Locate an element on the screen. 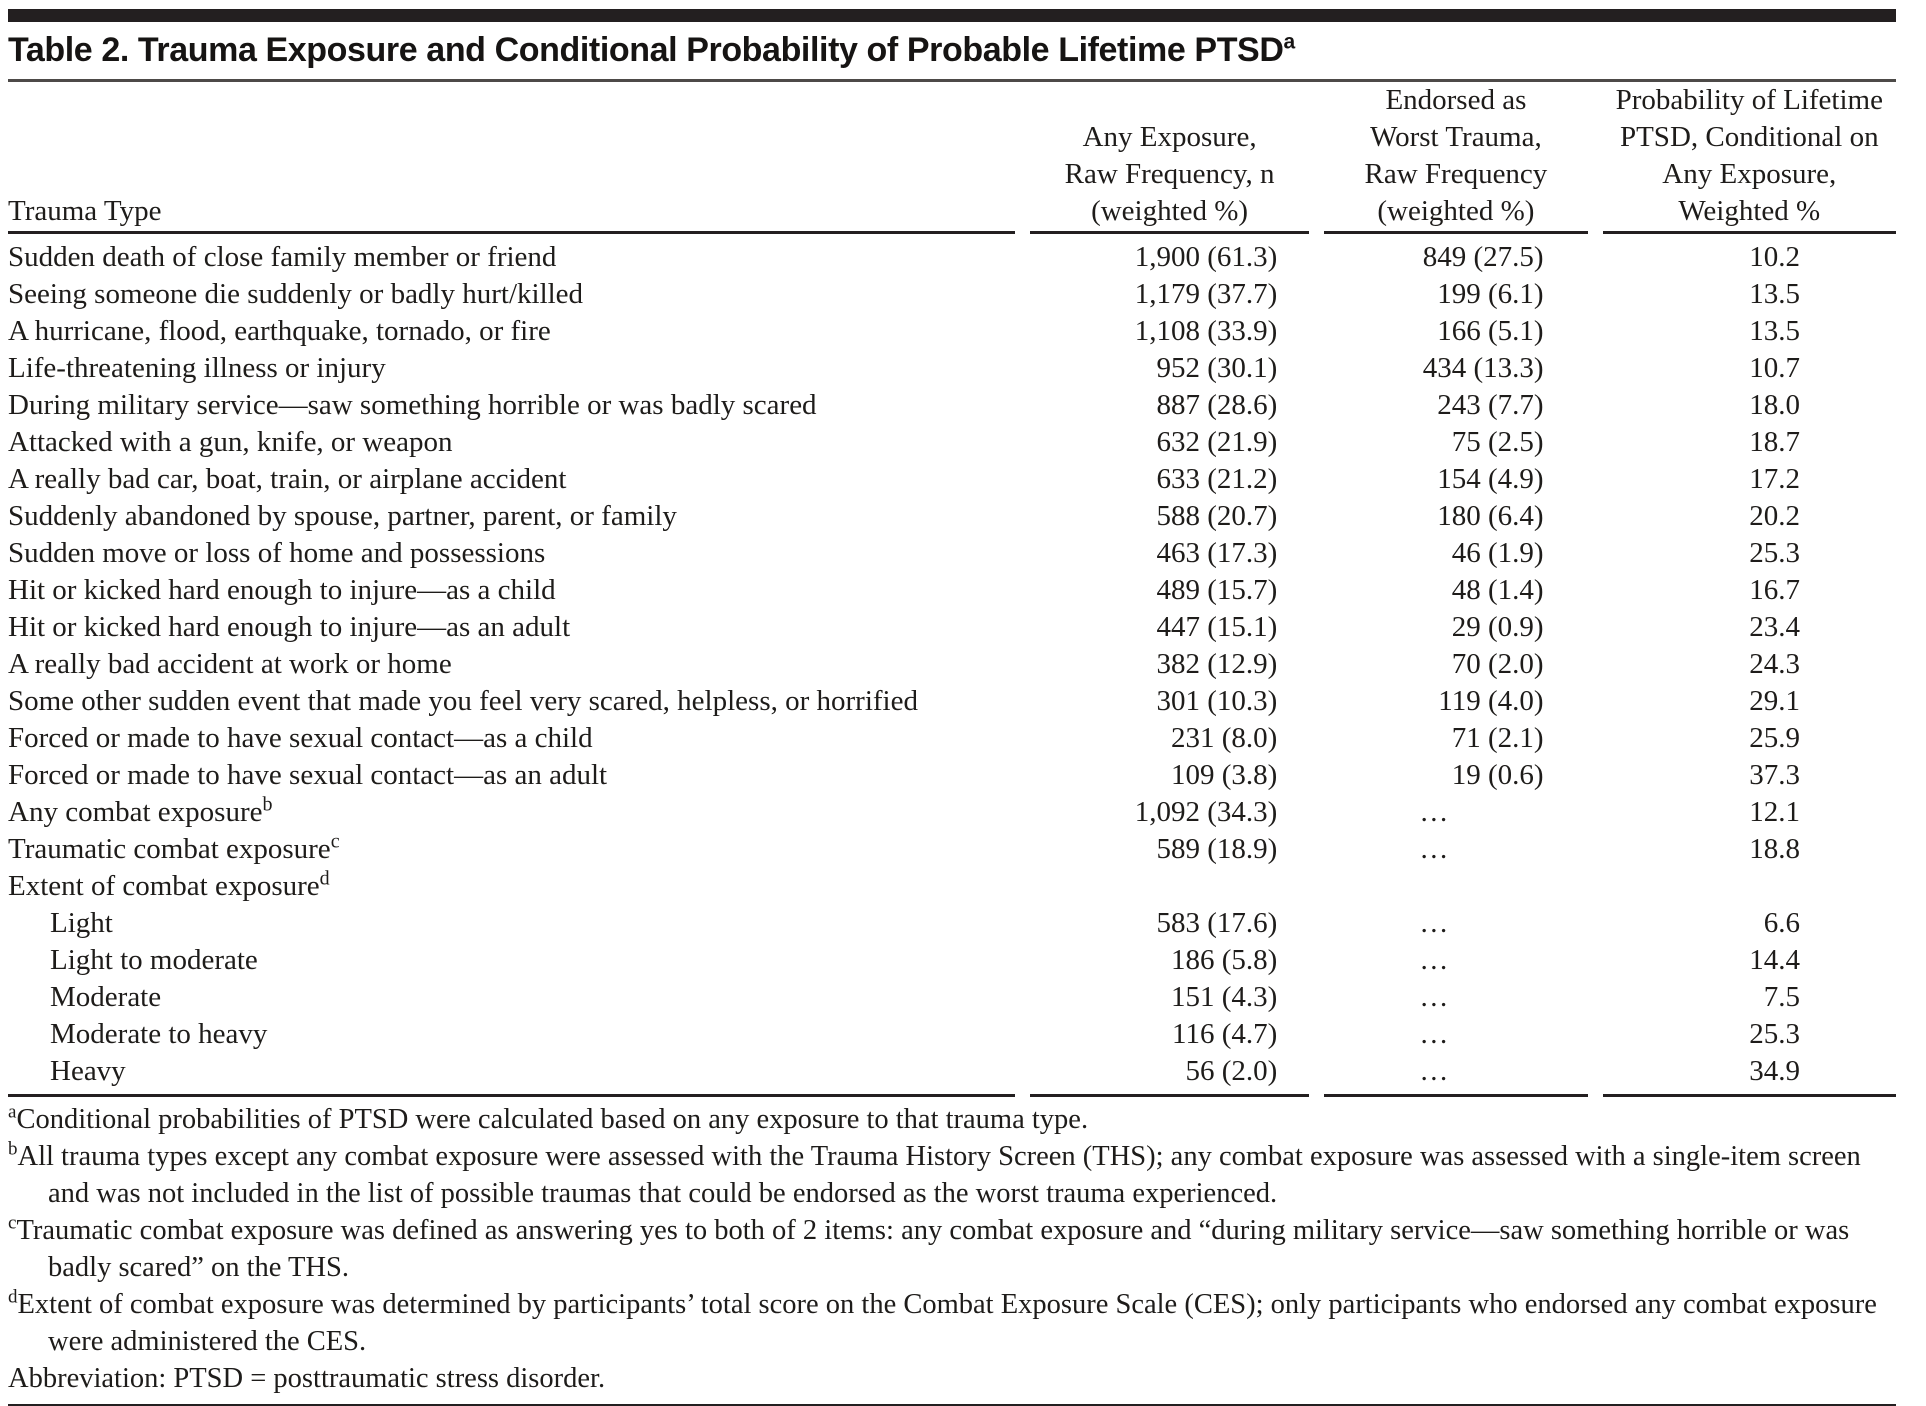 The height and width of the screenshot is (1406, 1926). probability-value: 37.3 is located at coordinates (1774, 775).